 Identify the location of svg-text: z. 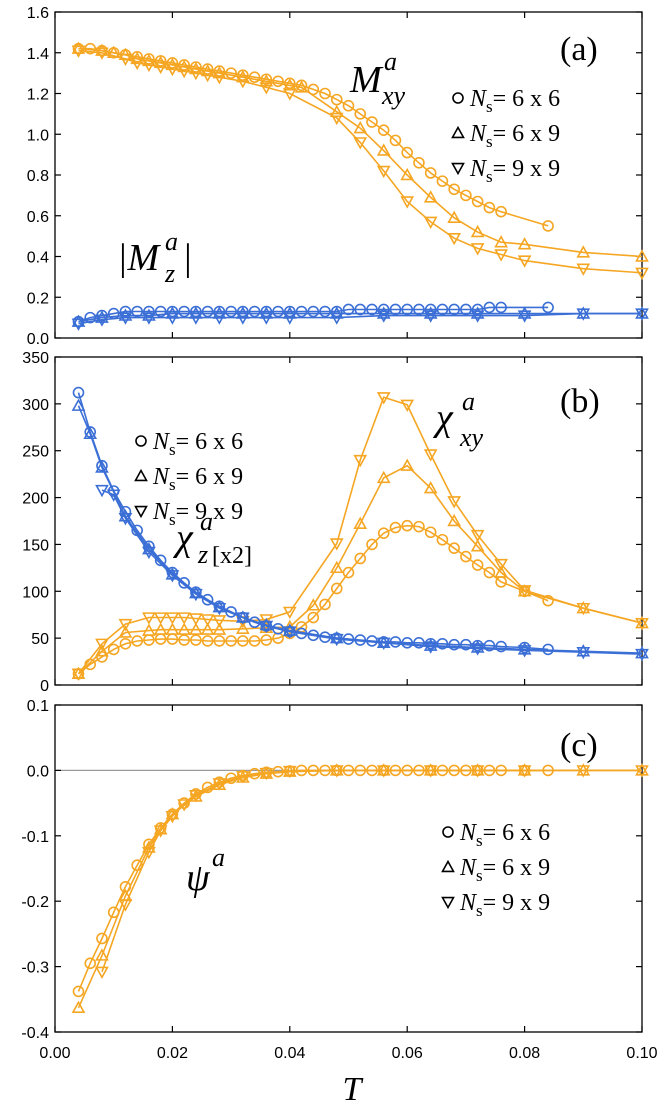
(202, 554).